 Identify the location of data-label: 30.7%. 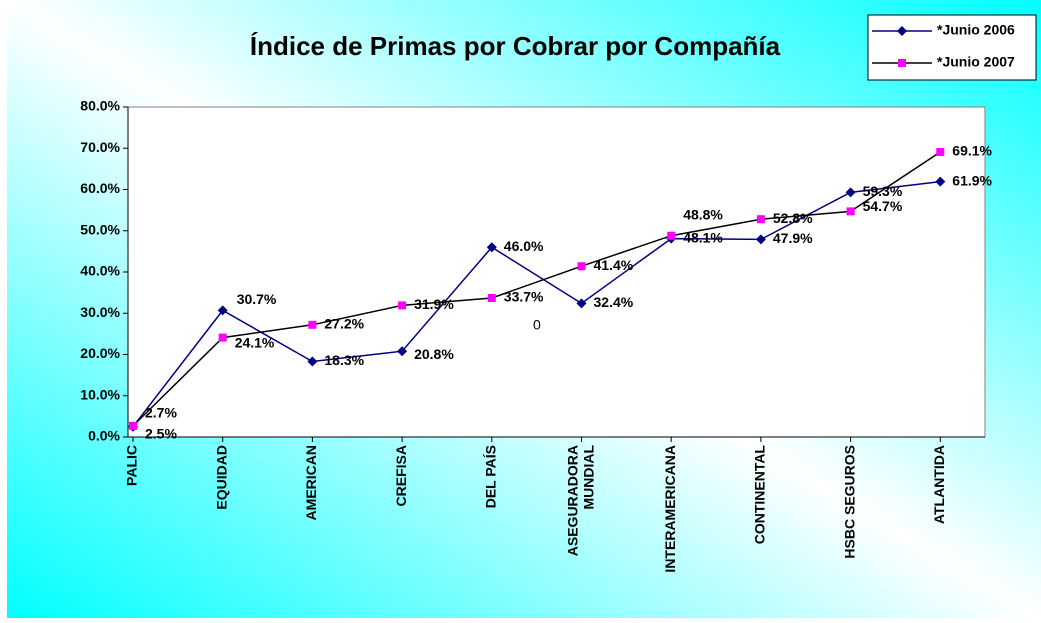
(257, 299).